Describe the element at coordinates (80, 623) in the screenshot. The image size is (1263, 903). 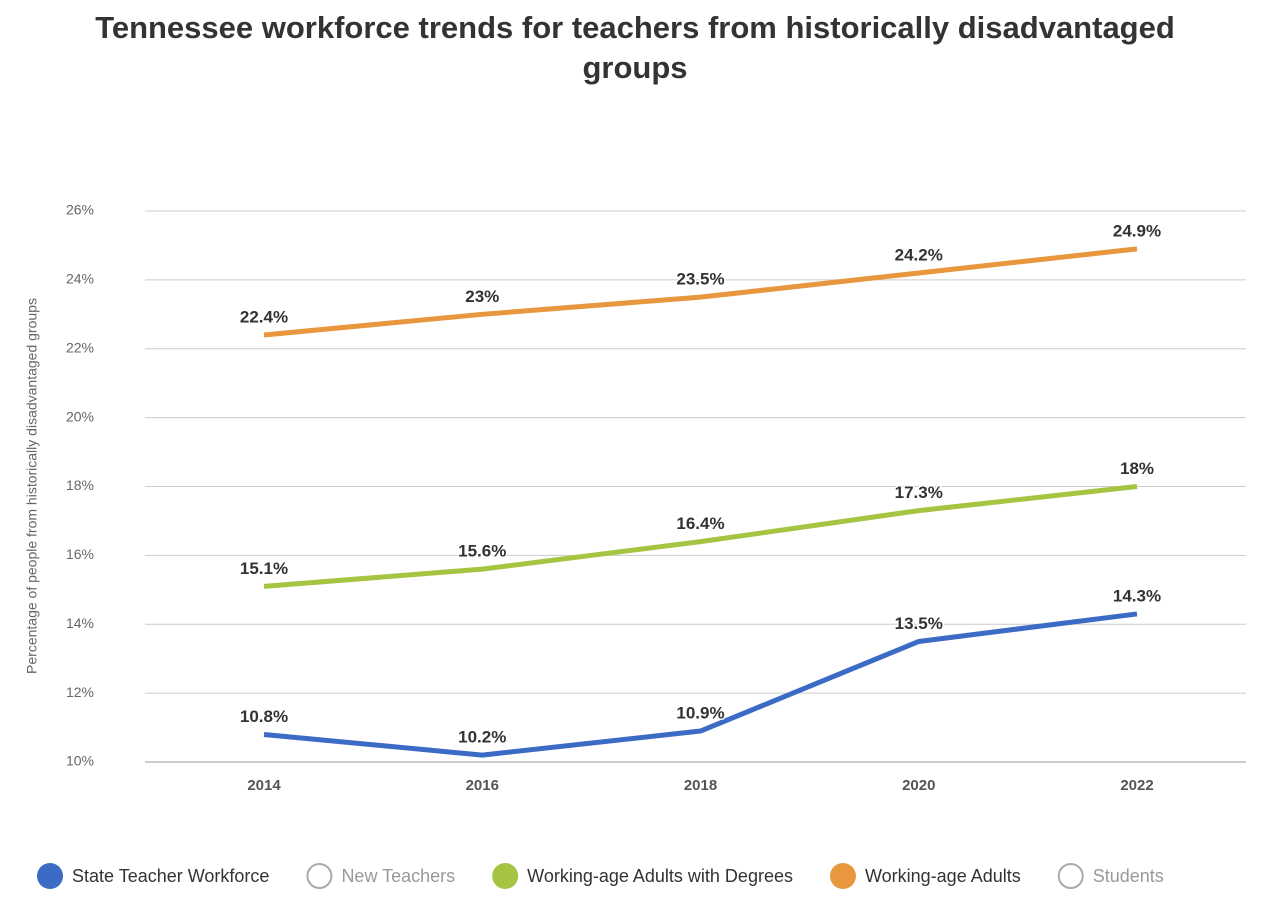
I see `y-tick-label: 14%` at that location.